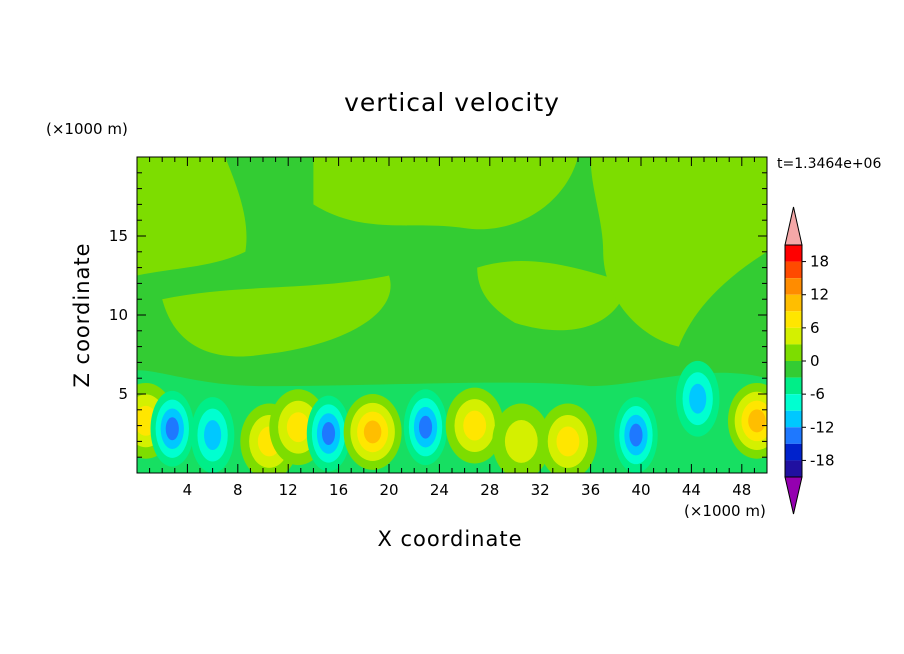 The image size is (904, 654). What do you see at coordinates (793, 226) in the screenshot?
I see `colorbar-over-arrow` at bounding box center [793, 226].